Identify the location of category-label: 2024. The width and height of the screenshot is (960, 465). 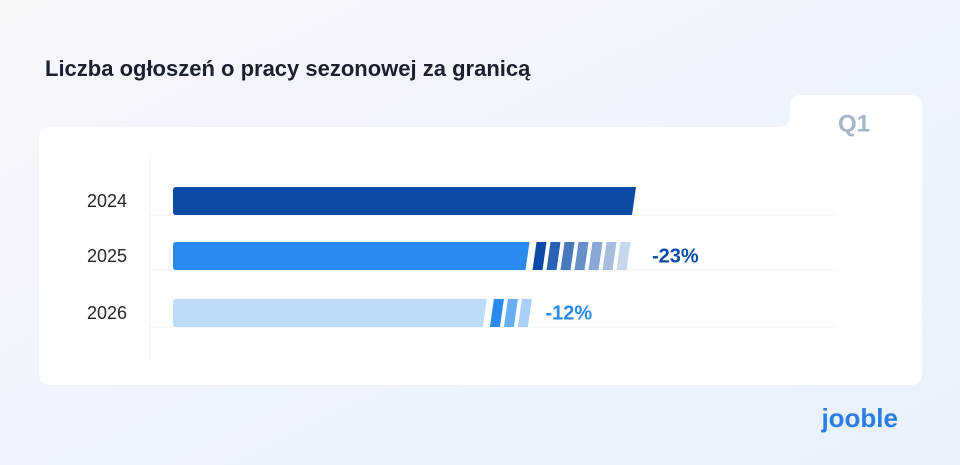
(107, 201).